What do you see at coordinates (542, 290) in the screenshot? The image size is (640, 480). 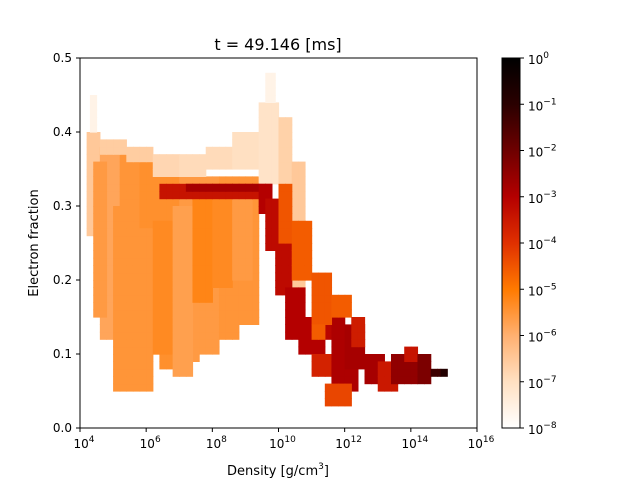 I see `colorbar-tick-label: 10⁻⁵` at bounding box center [542, 290].